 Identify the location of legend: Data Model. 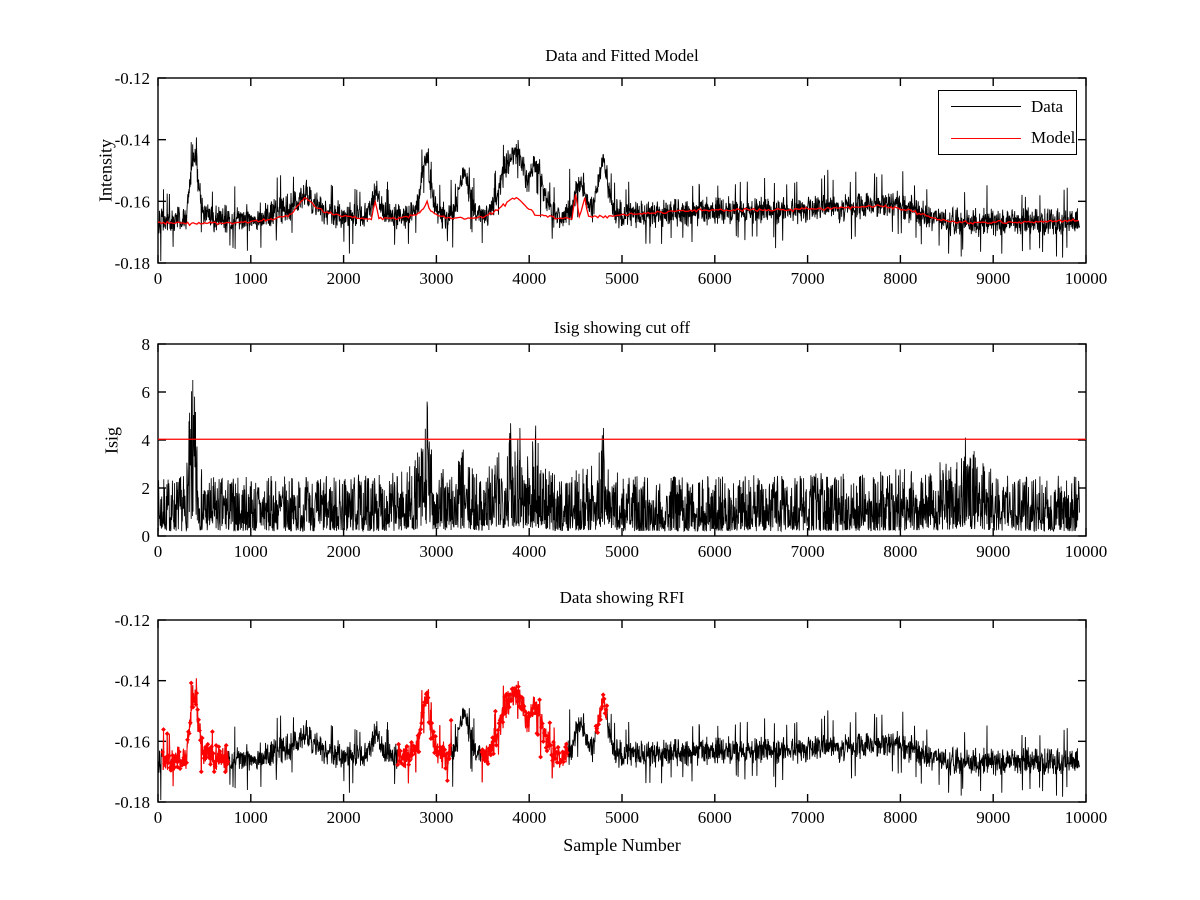
(1007, 122).